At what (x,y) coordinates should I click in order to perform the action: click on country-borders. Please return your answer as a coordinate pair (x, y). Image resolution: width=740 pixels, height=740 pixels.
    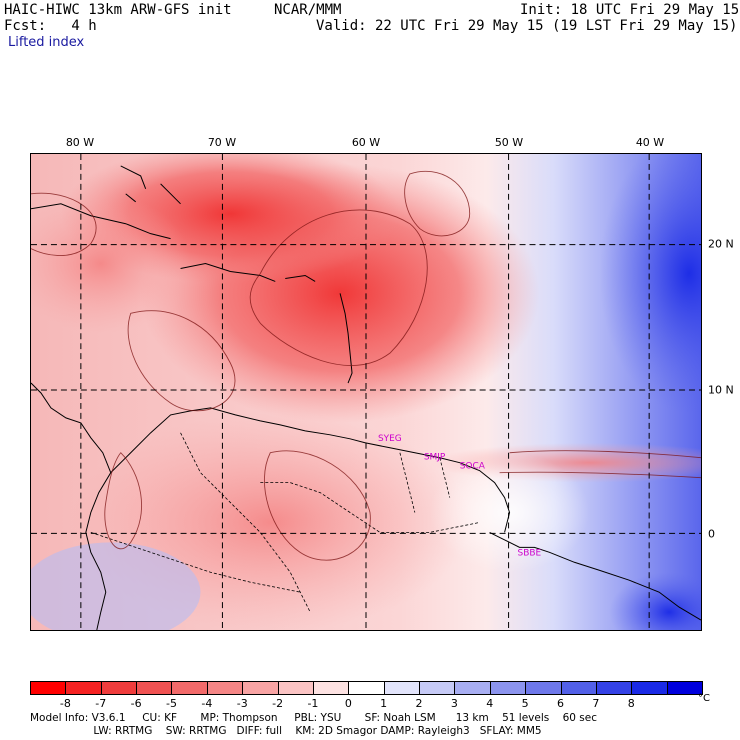
    Looking at the image, I should click on (285, 522).